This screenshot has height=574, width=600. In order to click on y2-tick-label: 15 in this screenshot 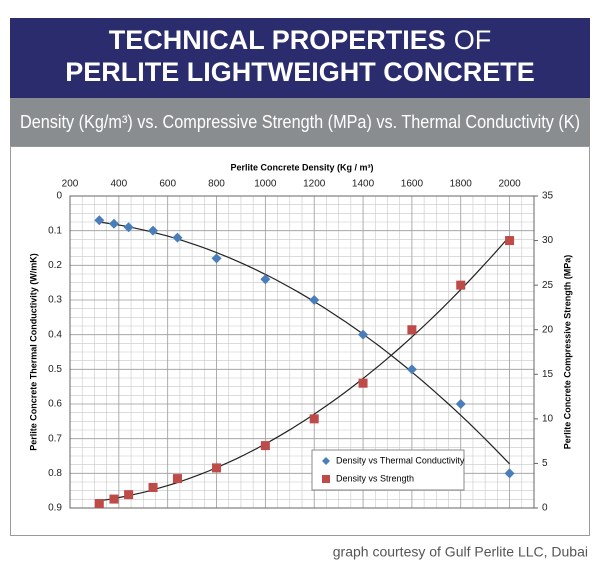, I will do `click(548, 374)`.